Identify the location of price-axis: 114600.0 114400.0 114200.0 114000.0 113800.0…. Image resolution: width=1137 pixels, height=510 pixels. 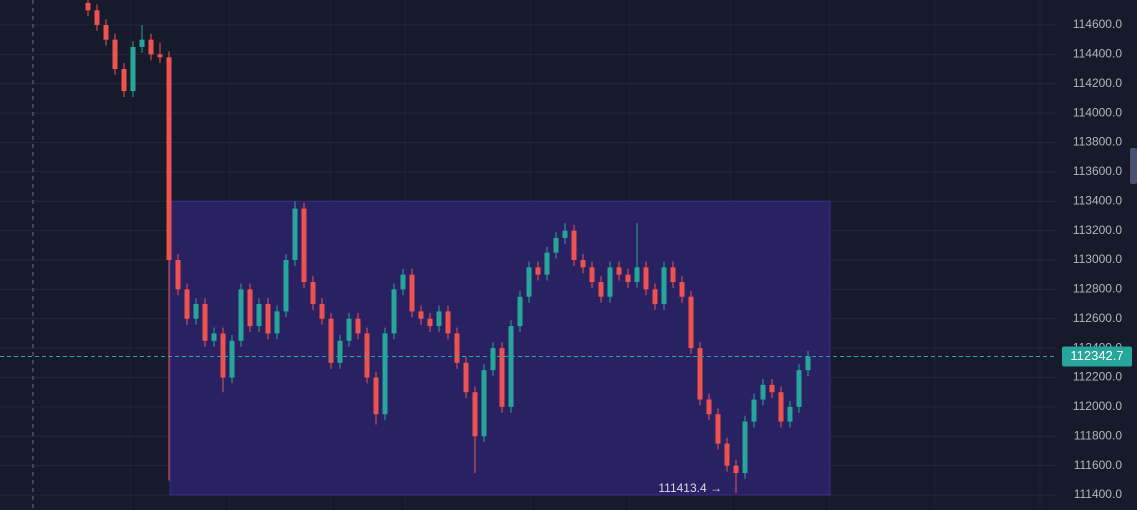
(1097, 259).